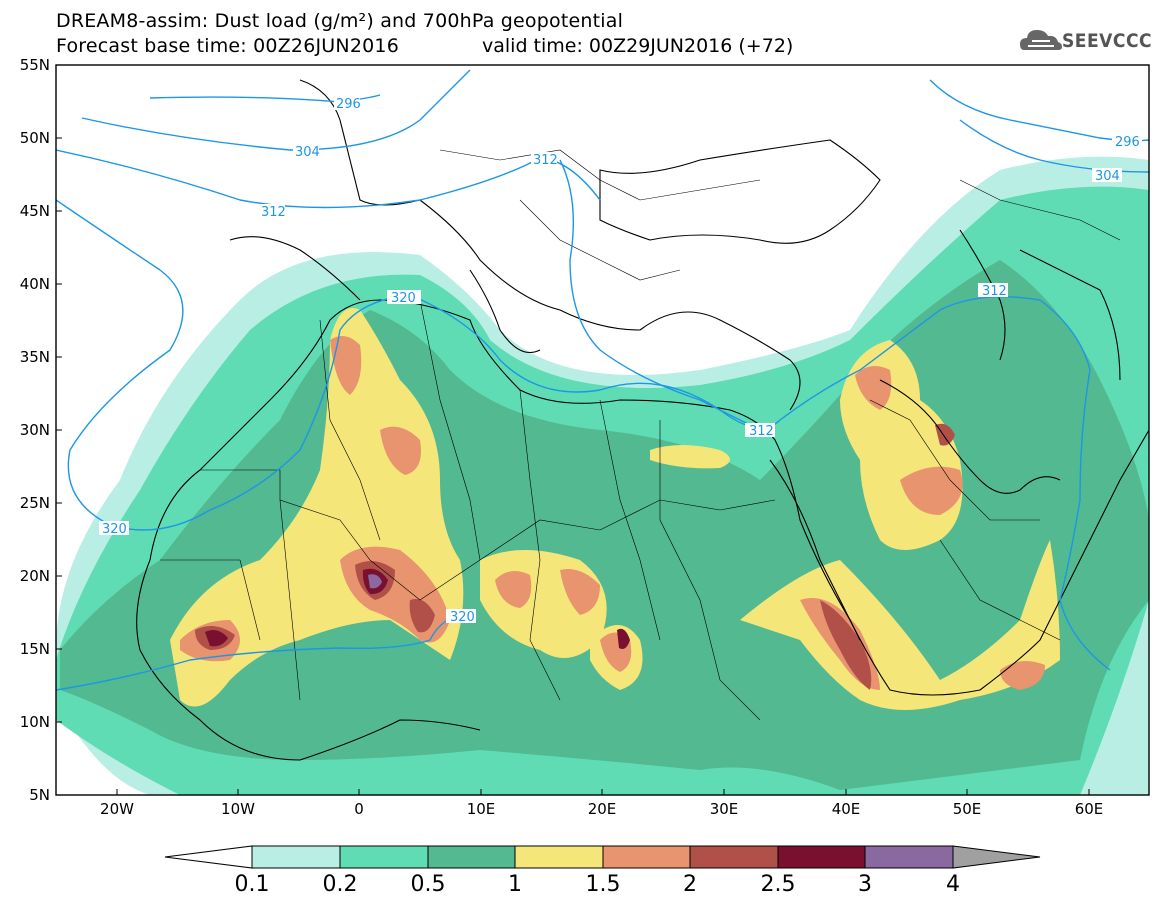 This screenshot has width=1165, height=907. Describe the element at coordinates (208, 857) in the screenshot. I see `colorbar-min-arrow` at that location.